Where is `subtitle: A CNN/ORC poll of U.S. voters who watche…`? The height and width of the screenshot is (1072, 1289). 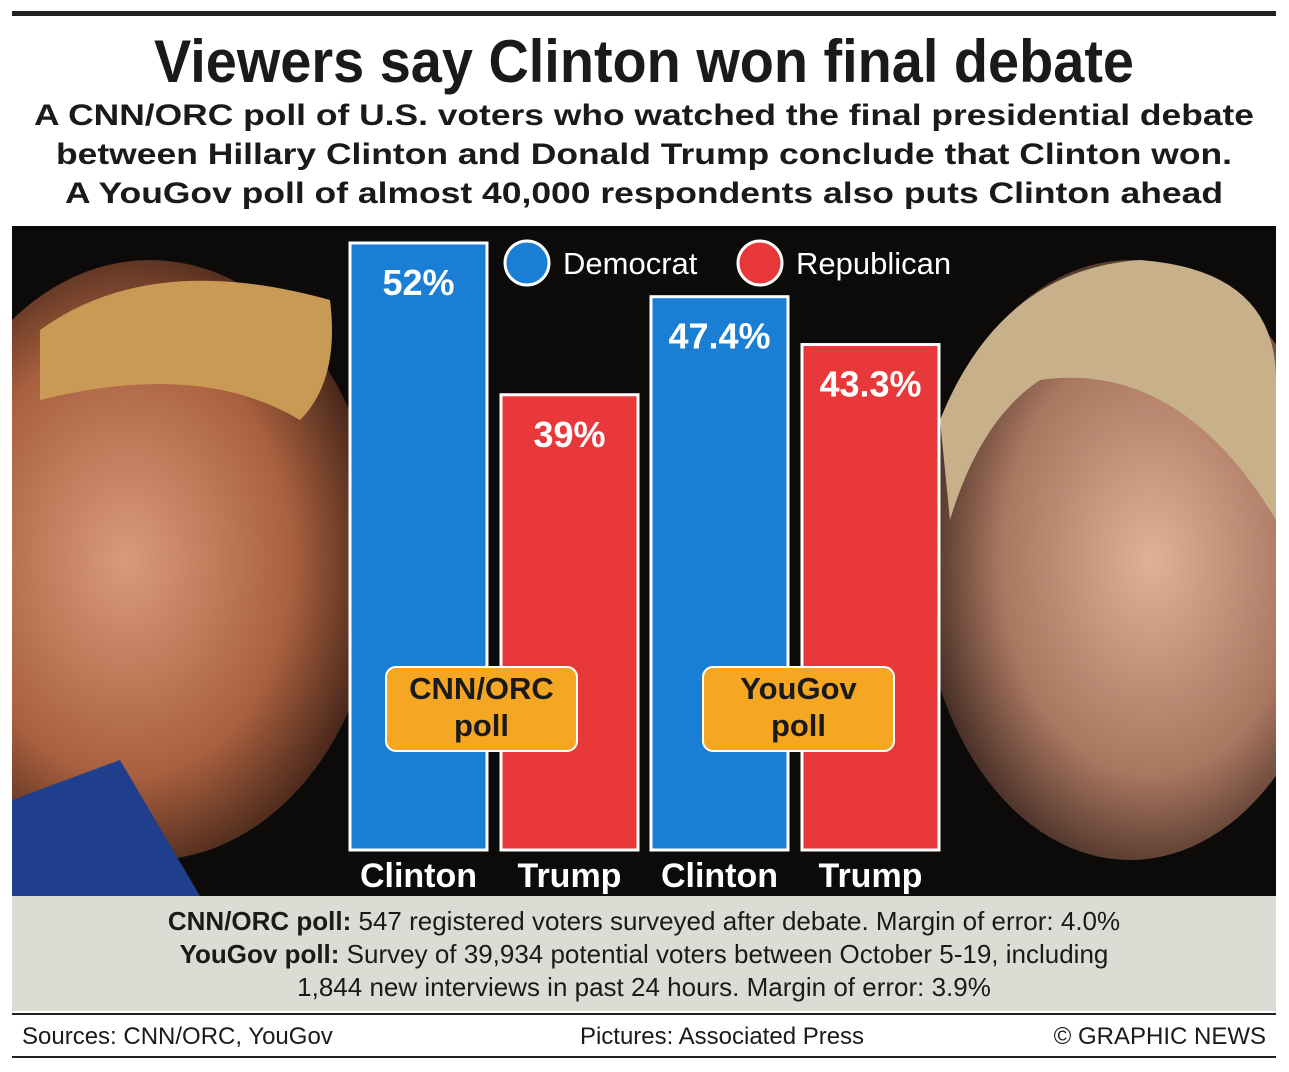 subtitle: A CNN/ORC poll of U.S. voters who watche… is located at coordinates (644, 115).